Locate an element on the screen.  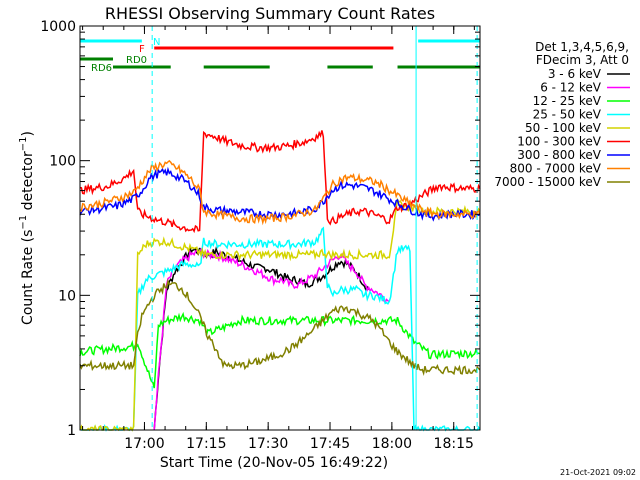
y-axis-label: Count Rate (s−1 detector−1) is located at coordinates (27, 228).